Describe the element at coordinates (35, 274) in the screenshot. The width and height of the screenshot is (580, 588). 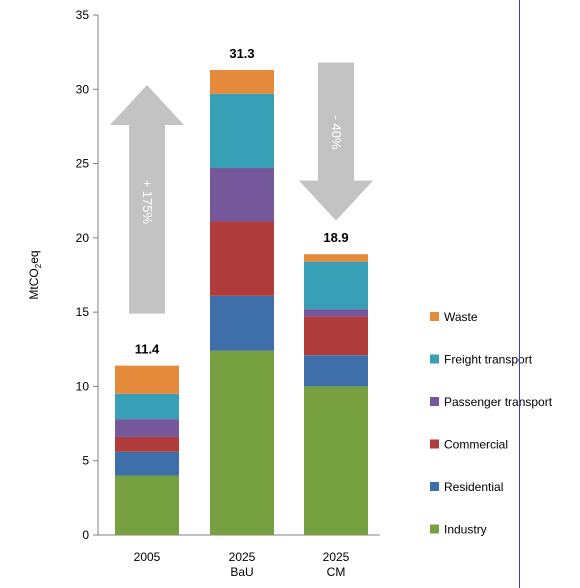
I see `y-axis-title: MtCO2eq` at that location.